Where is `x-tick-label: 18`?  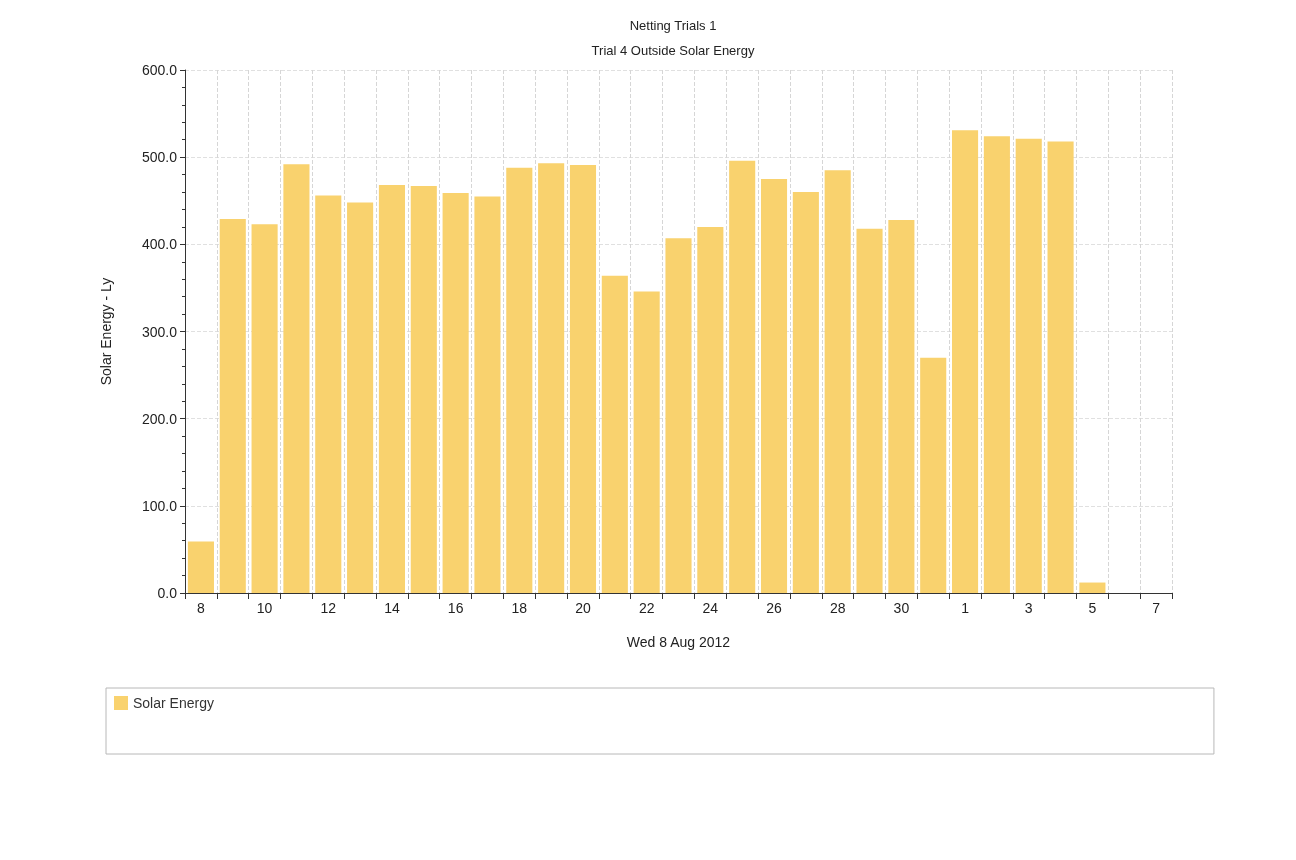
x-tick-label: 18 is located at coordinates (519, 608).